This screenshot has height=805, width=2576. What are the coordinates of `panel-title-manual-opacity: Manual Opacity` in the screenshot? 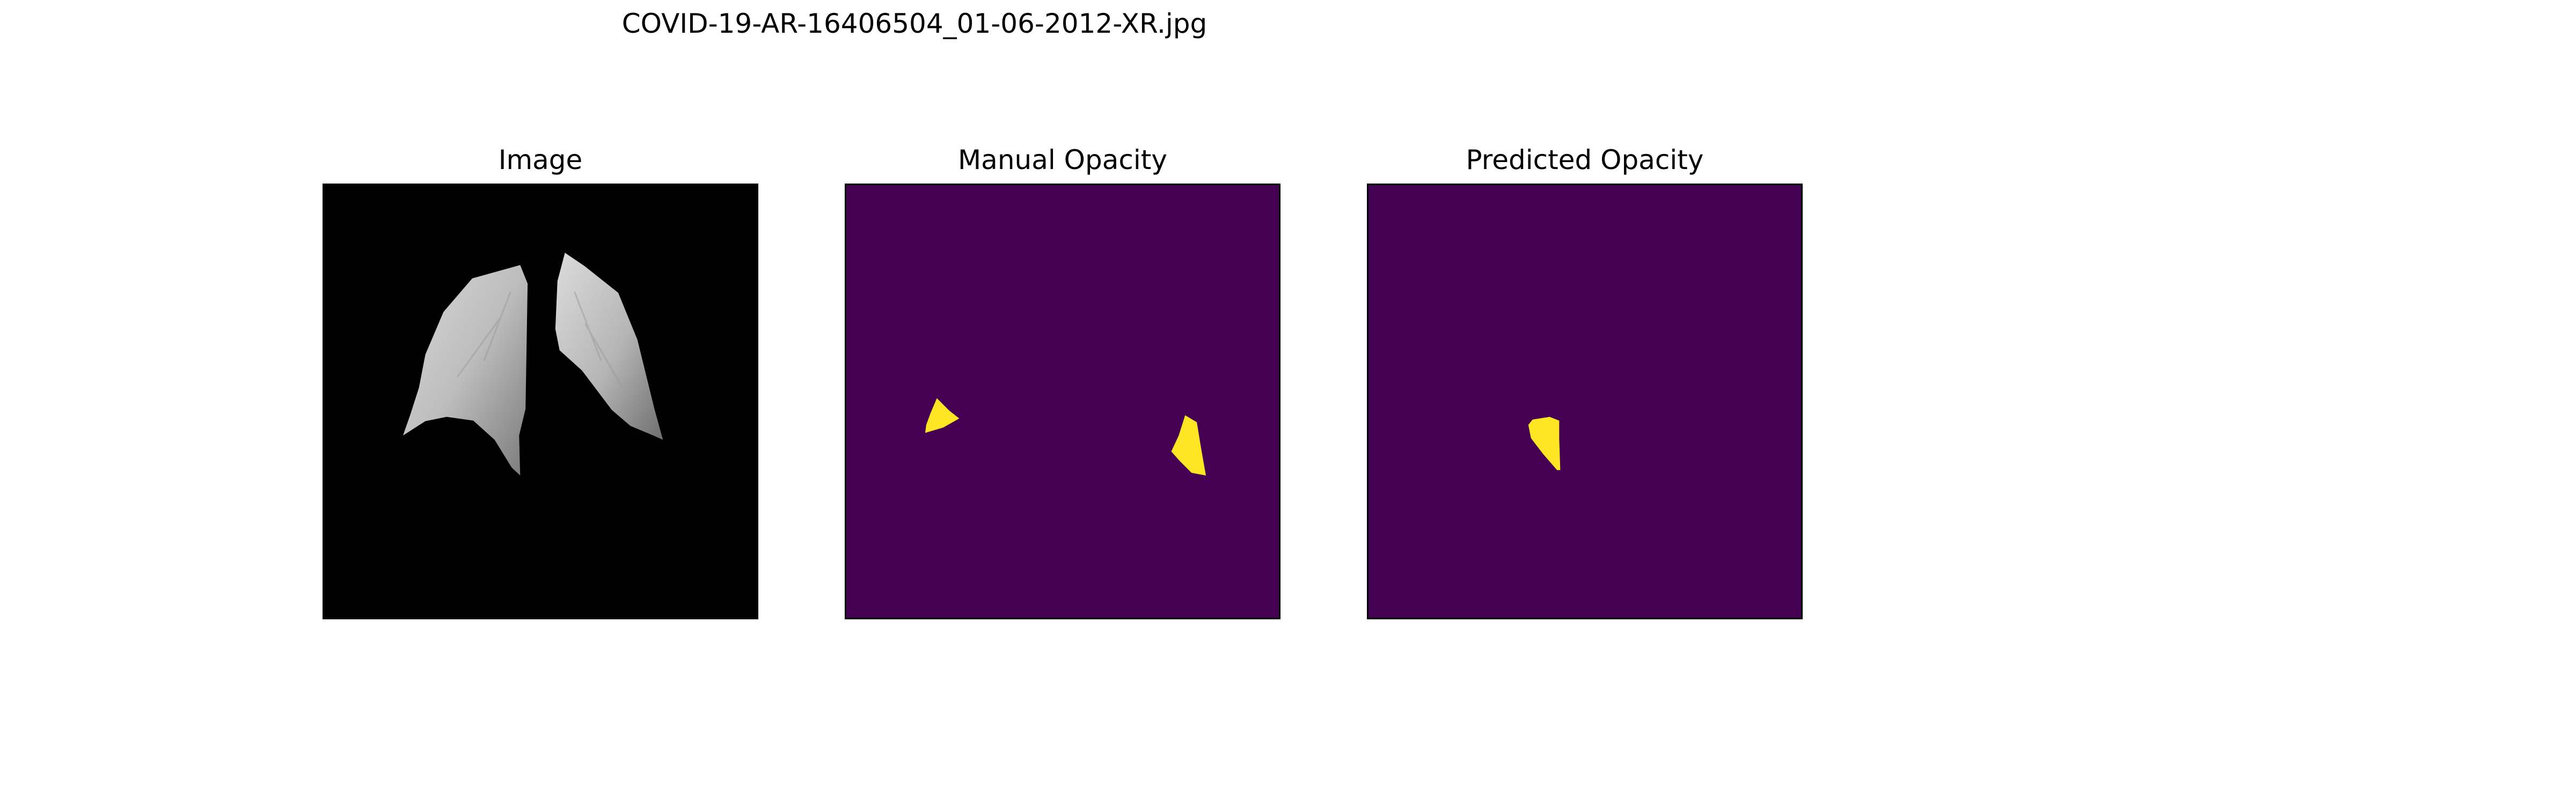 It's located at (1062, 159).